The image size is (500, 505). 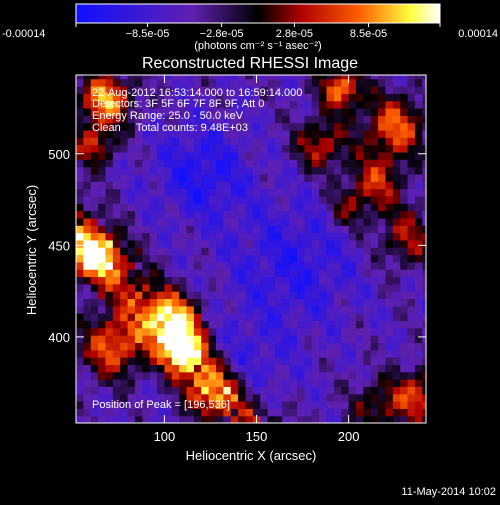 What do you see at coordinates (165, 436) in the screenshot?
I see `x-tick-label: 100` at bounding box center [165, 436].